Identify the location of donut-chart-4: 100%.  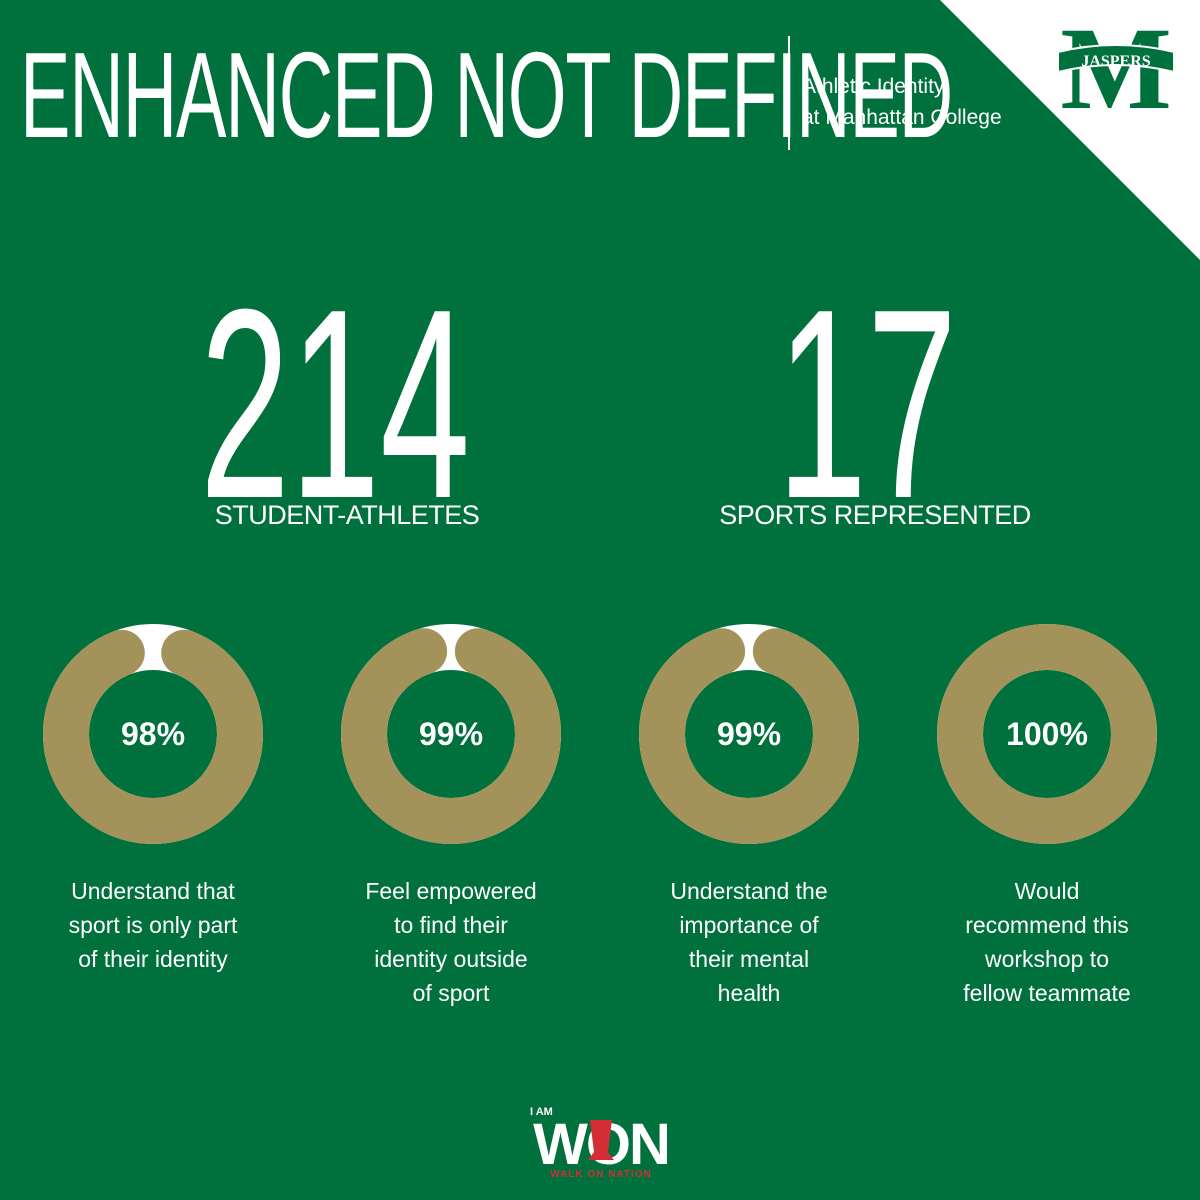
(1047, 734).